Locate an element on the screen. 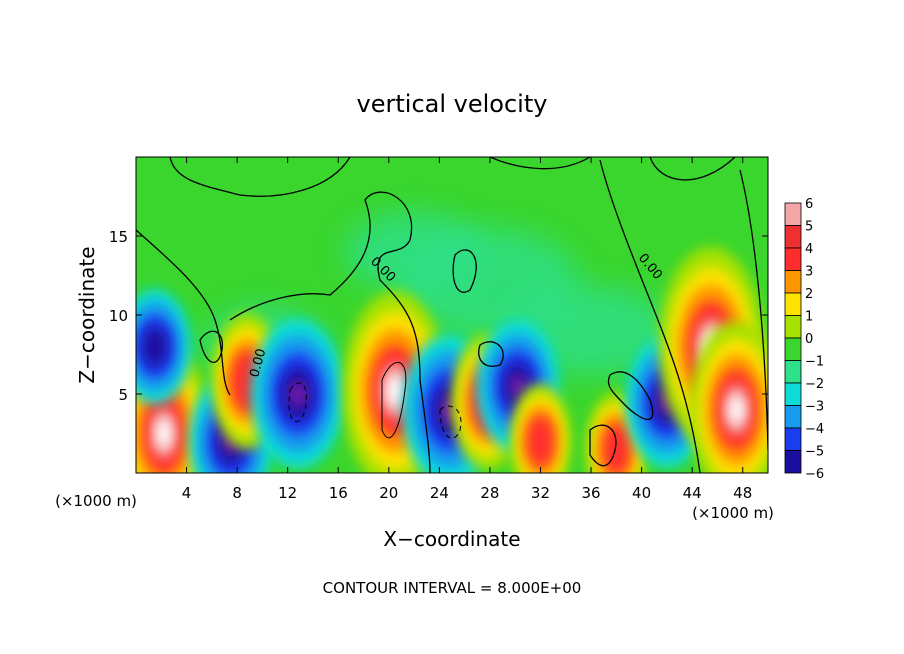 This screenshot has height=654, width=904. x-tick-label: 28 is located at coordinates (489, 493).